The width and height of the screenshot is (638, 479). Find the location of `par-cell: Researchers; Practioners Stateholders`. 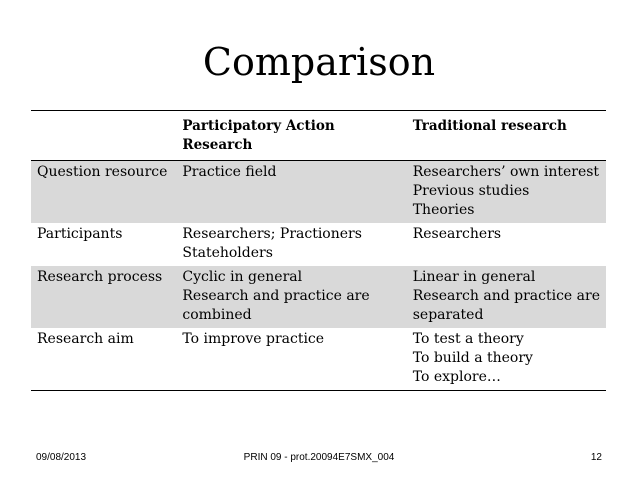

par-cell: Researchers; Practioners Stateholders is located at coordinates (291, 244).